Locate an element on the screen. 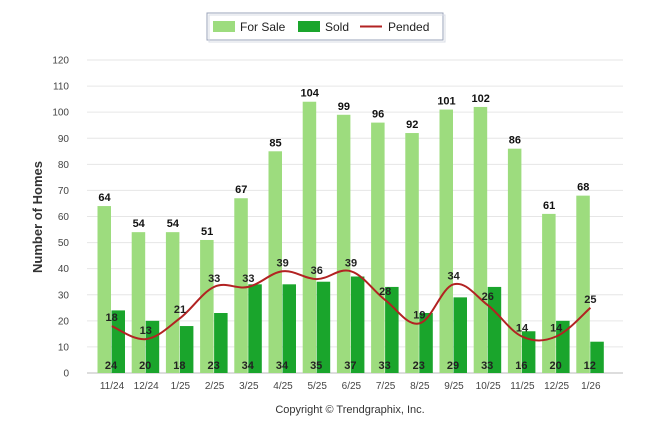  x-tick-label: 9/25 is located at coordinates (454, 386).